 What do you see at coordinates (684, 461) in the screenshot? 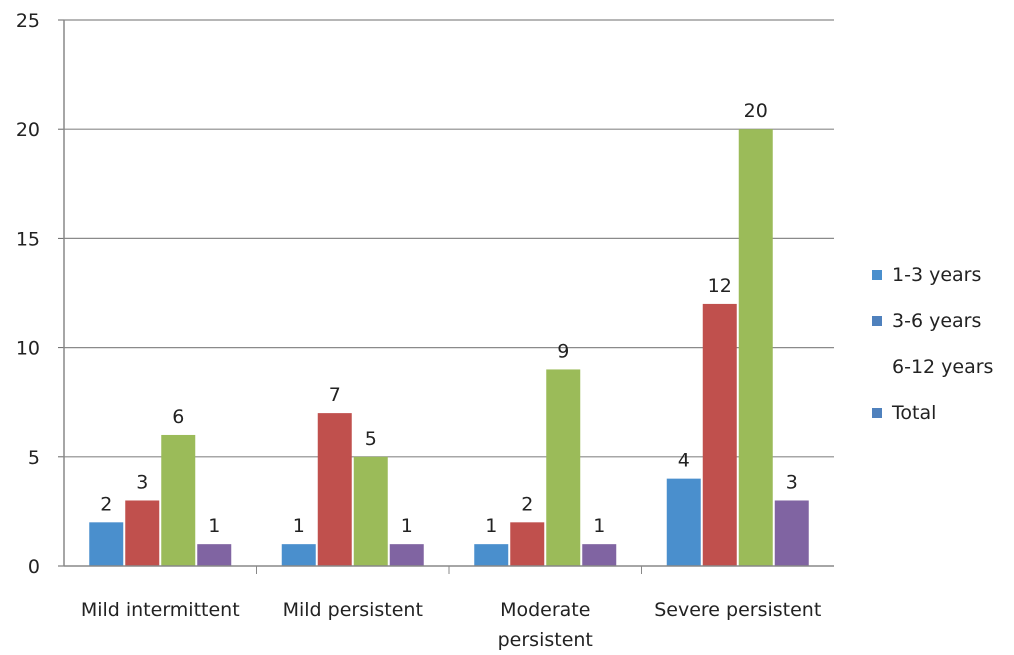
I see `data-label: 4` at bounding box center [684, 461].